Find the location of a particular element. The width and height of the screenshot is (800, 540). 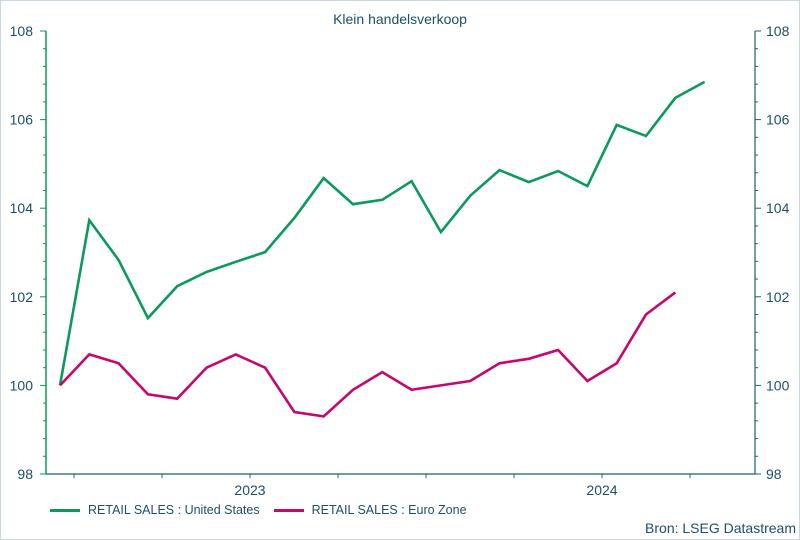

legend-swatch-us is located at coordinates (65, 510).